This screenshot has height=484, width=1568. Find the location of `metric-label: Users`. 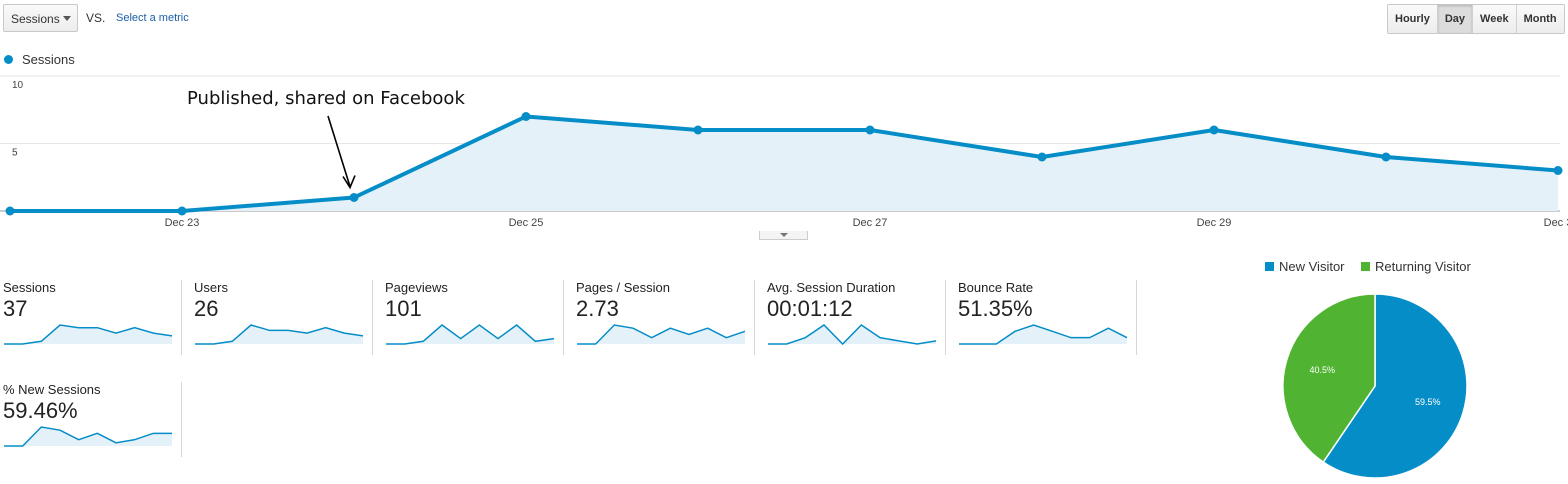

metric-label: Users is located at coordinates (211, 287).